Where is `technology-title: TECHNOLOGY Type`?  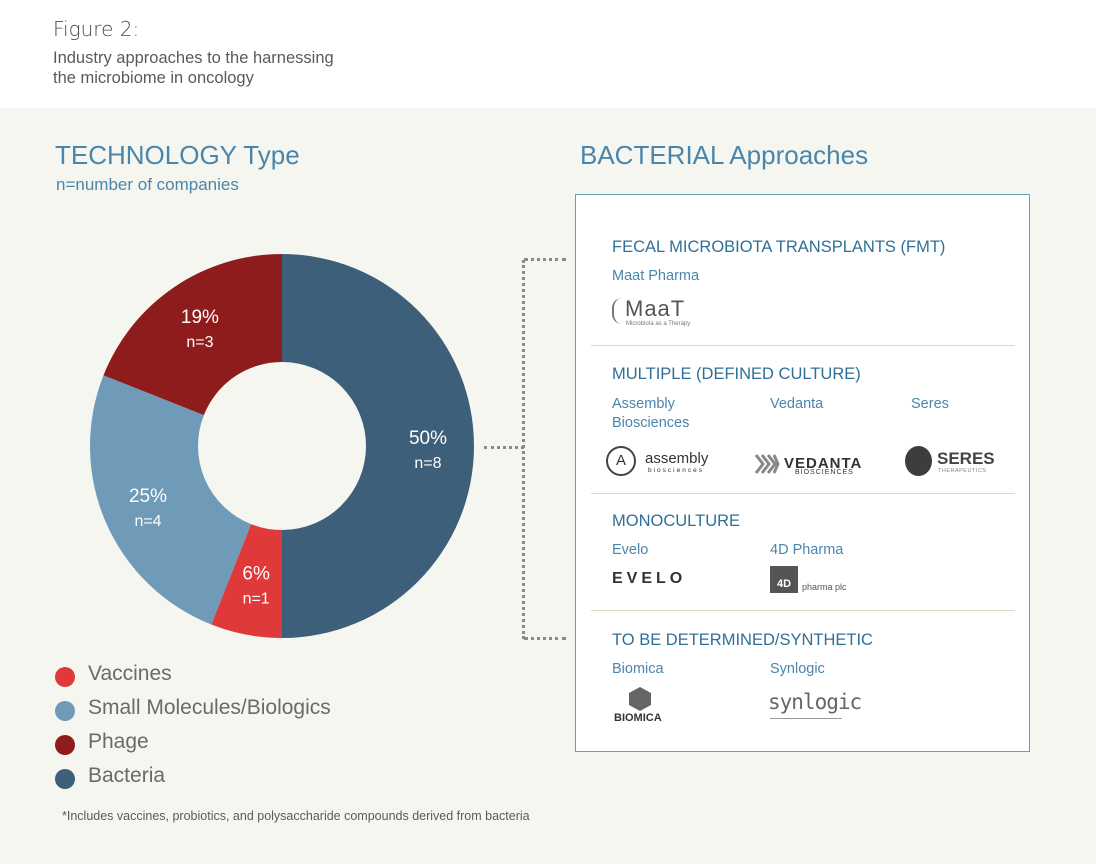
technology-title: TECHNOLOGY Type is located at coordinates (177, 155).